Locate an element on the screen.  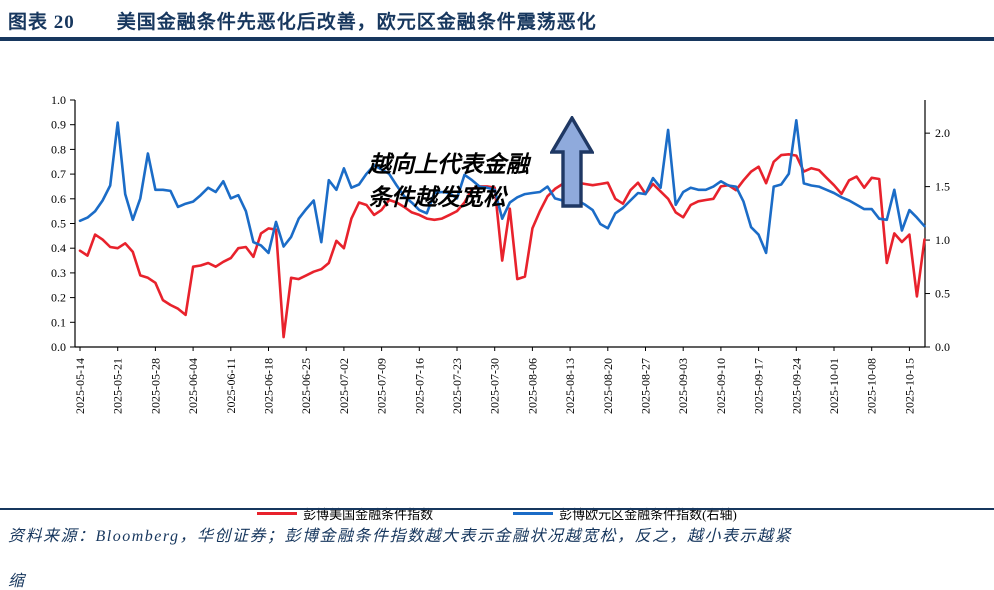
svg-text: 2025-06-11 is located at coordinates (231, 386).